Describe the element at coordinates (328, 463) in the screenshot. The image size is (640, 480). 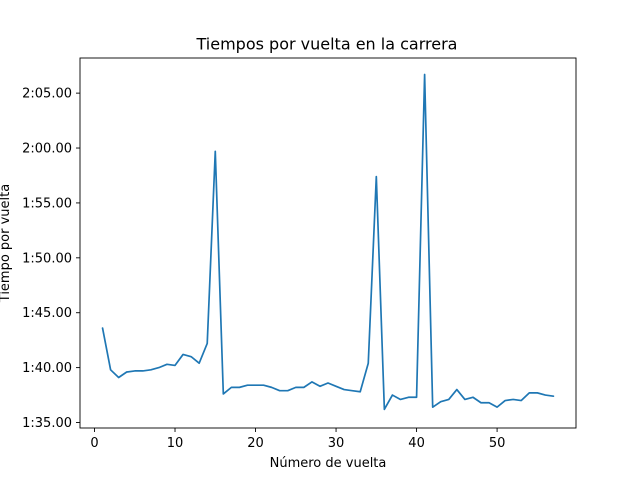
I see `x-axis-label: Número de vuelta` at that location.